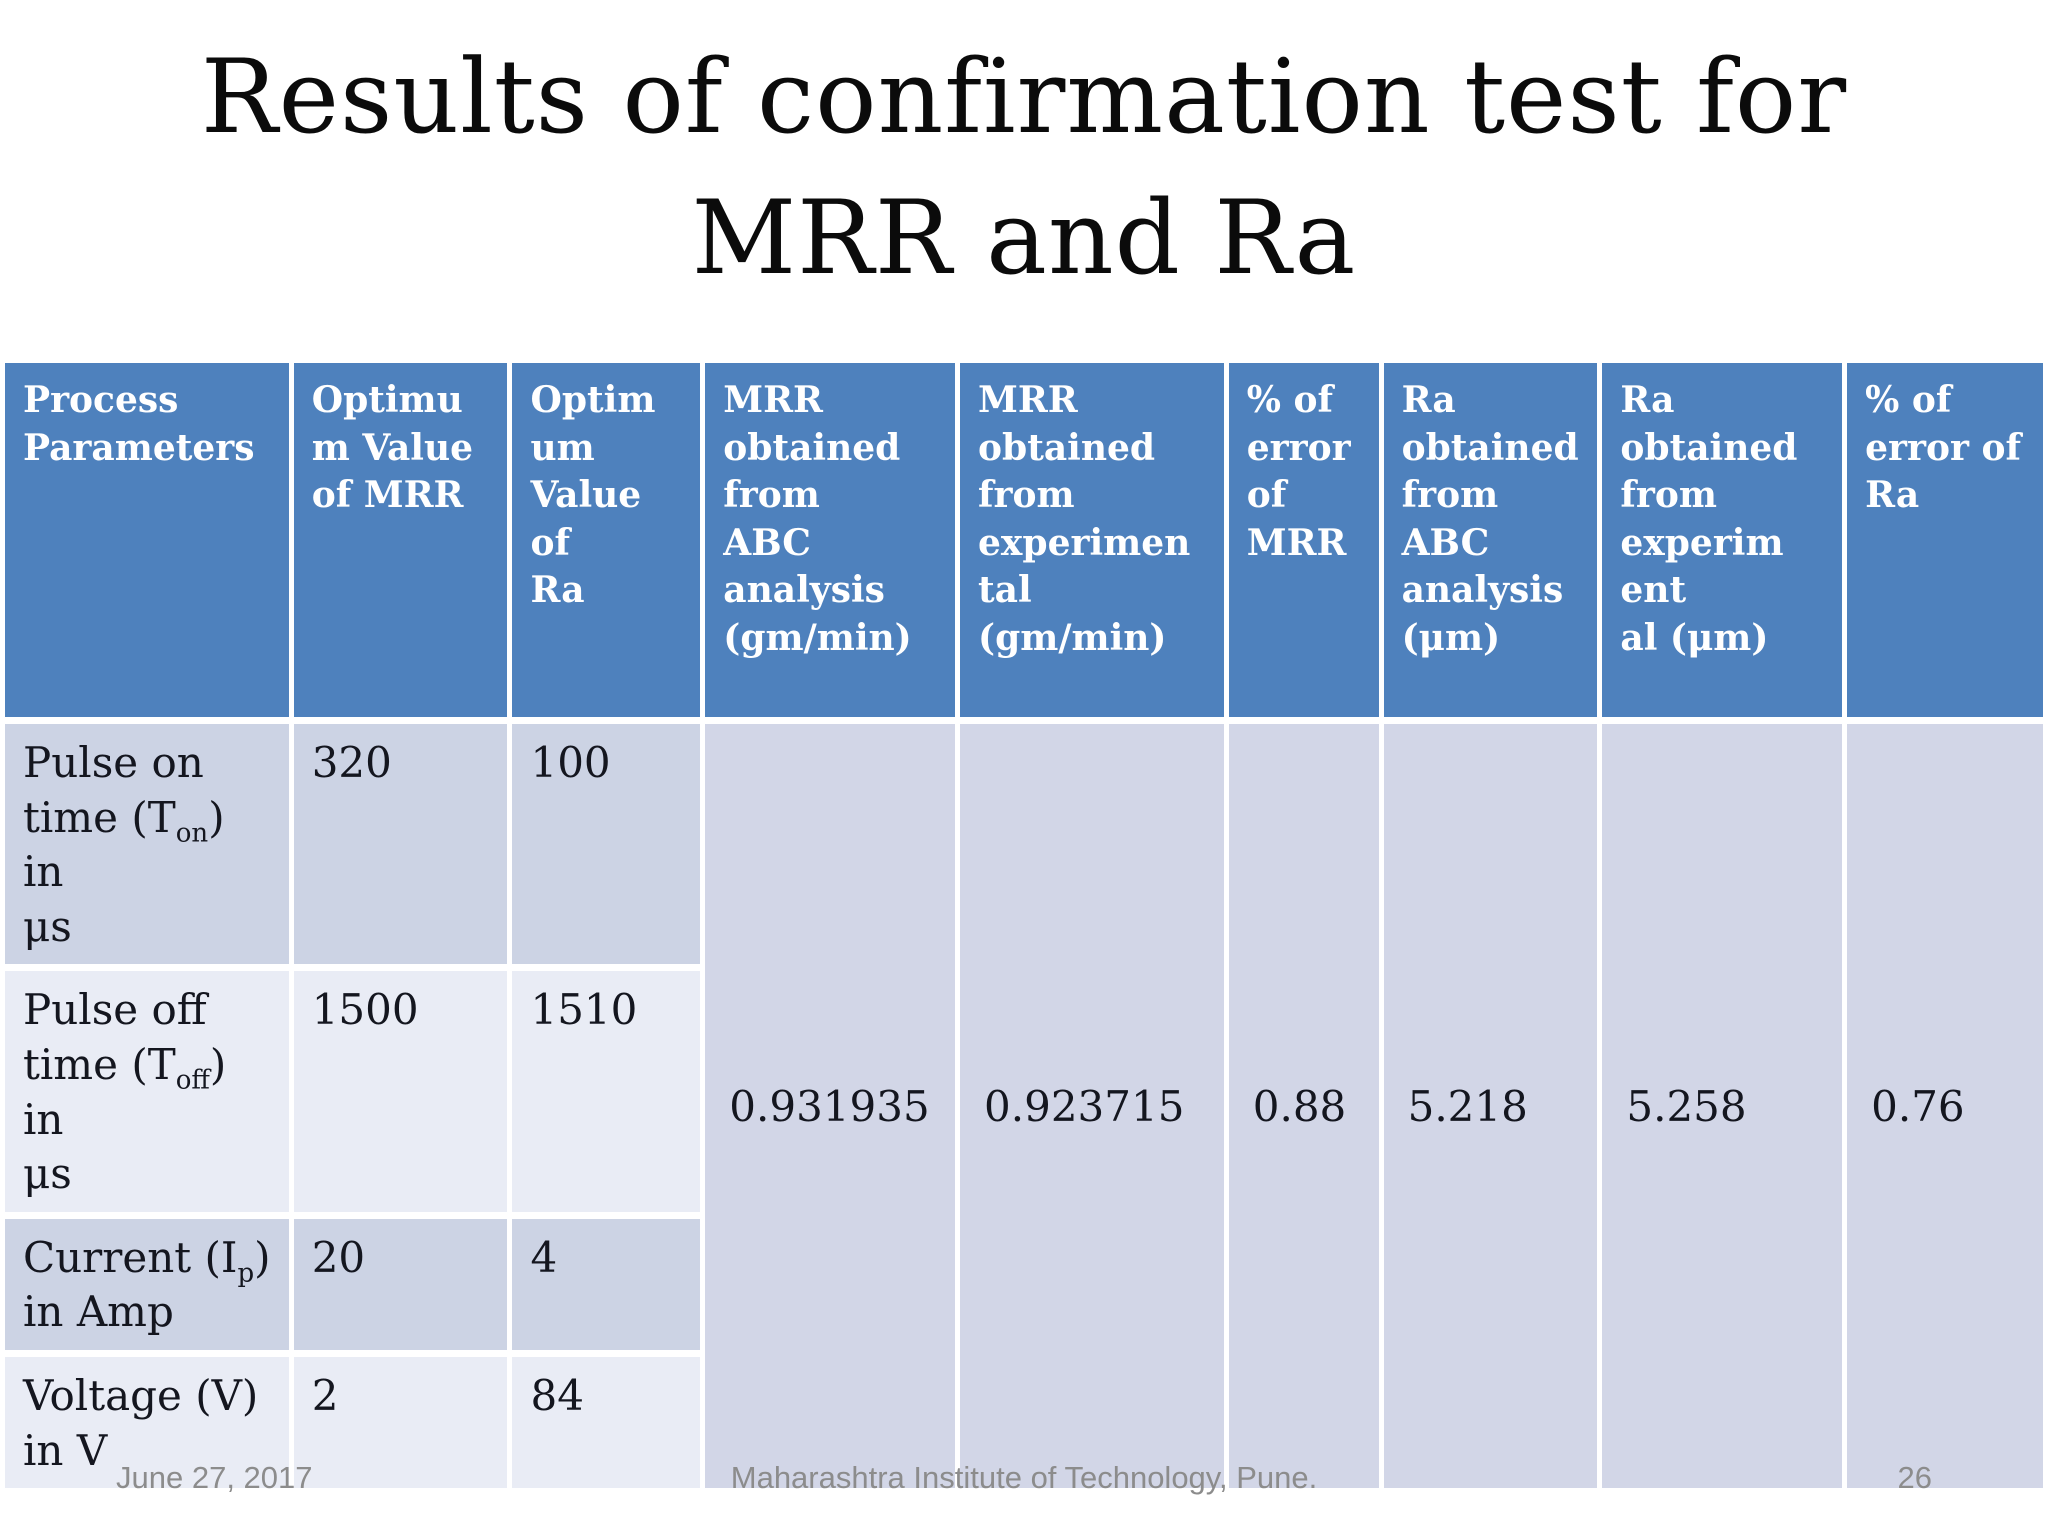 This screenshot has width=2048, height=1536. I want to click on cell-optimum-ra-pulse-on: 100, so click(606, 844).